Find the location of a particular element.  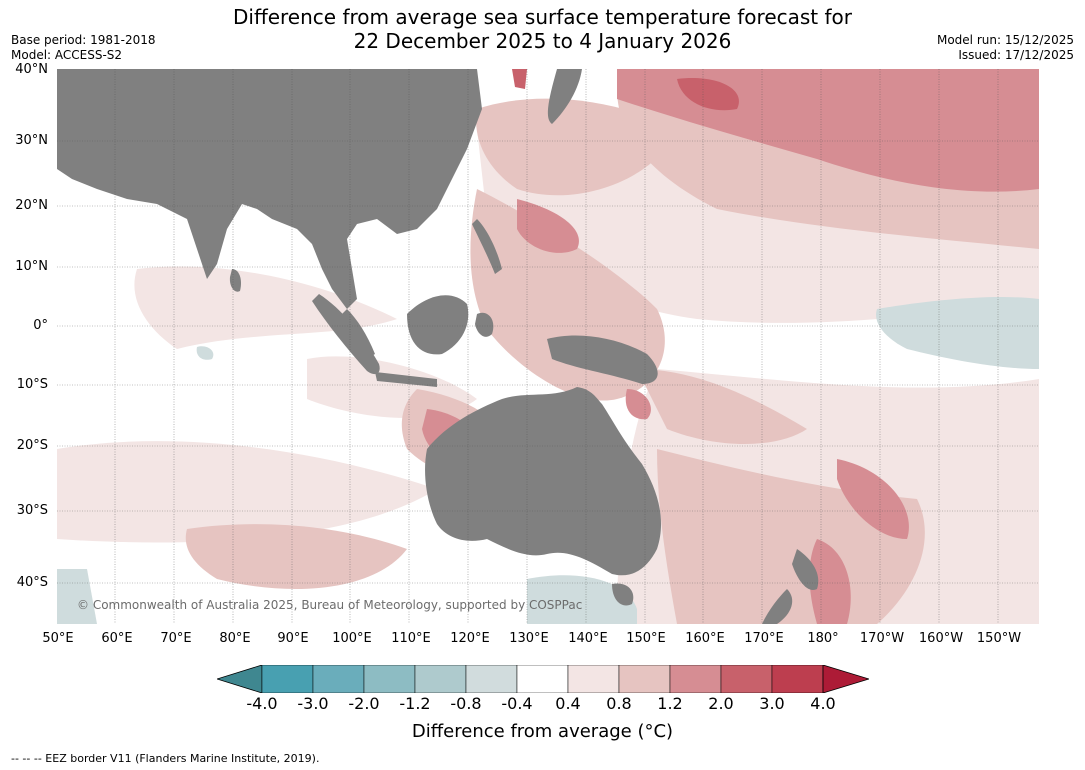

lat-label-40n: 40°N is located at coordinates (31, 69).